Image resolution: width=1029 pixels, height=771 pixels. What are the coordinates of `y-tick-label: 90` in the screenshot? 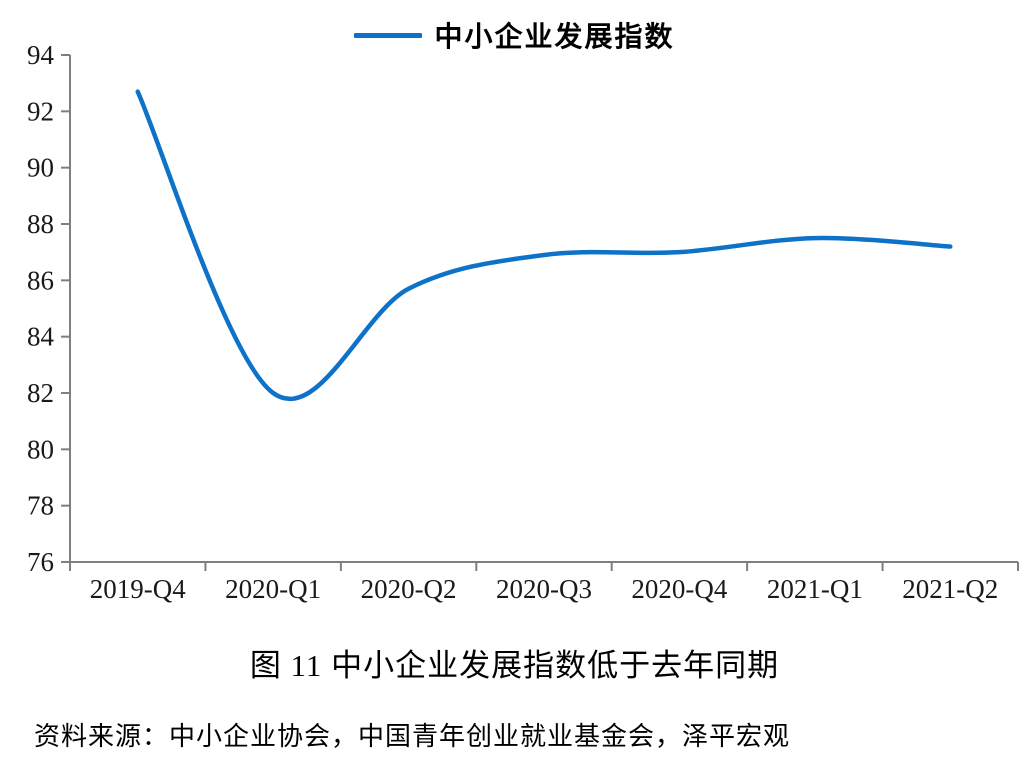 It's located at (40, 168).